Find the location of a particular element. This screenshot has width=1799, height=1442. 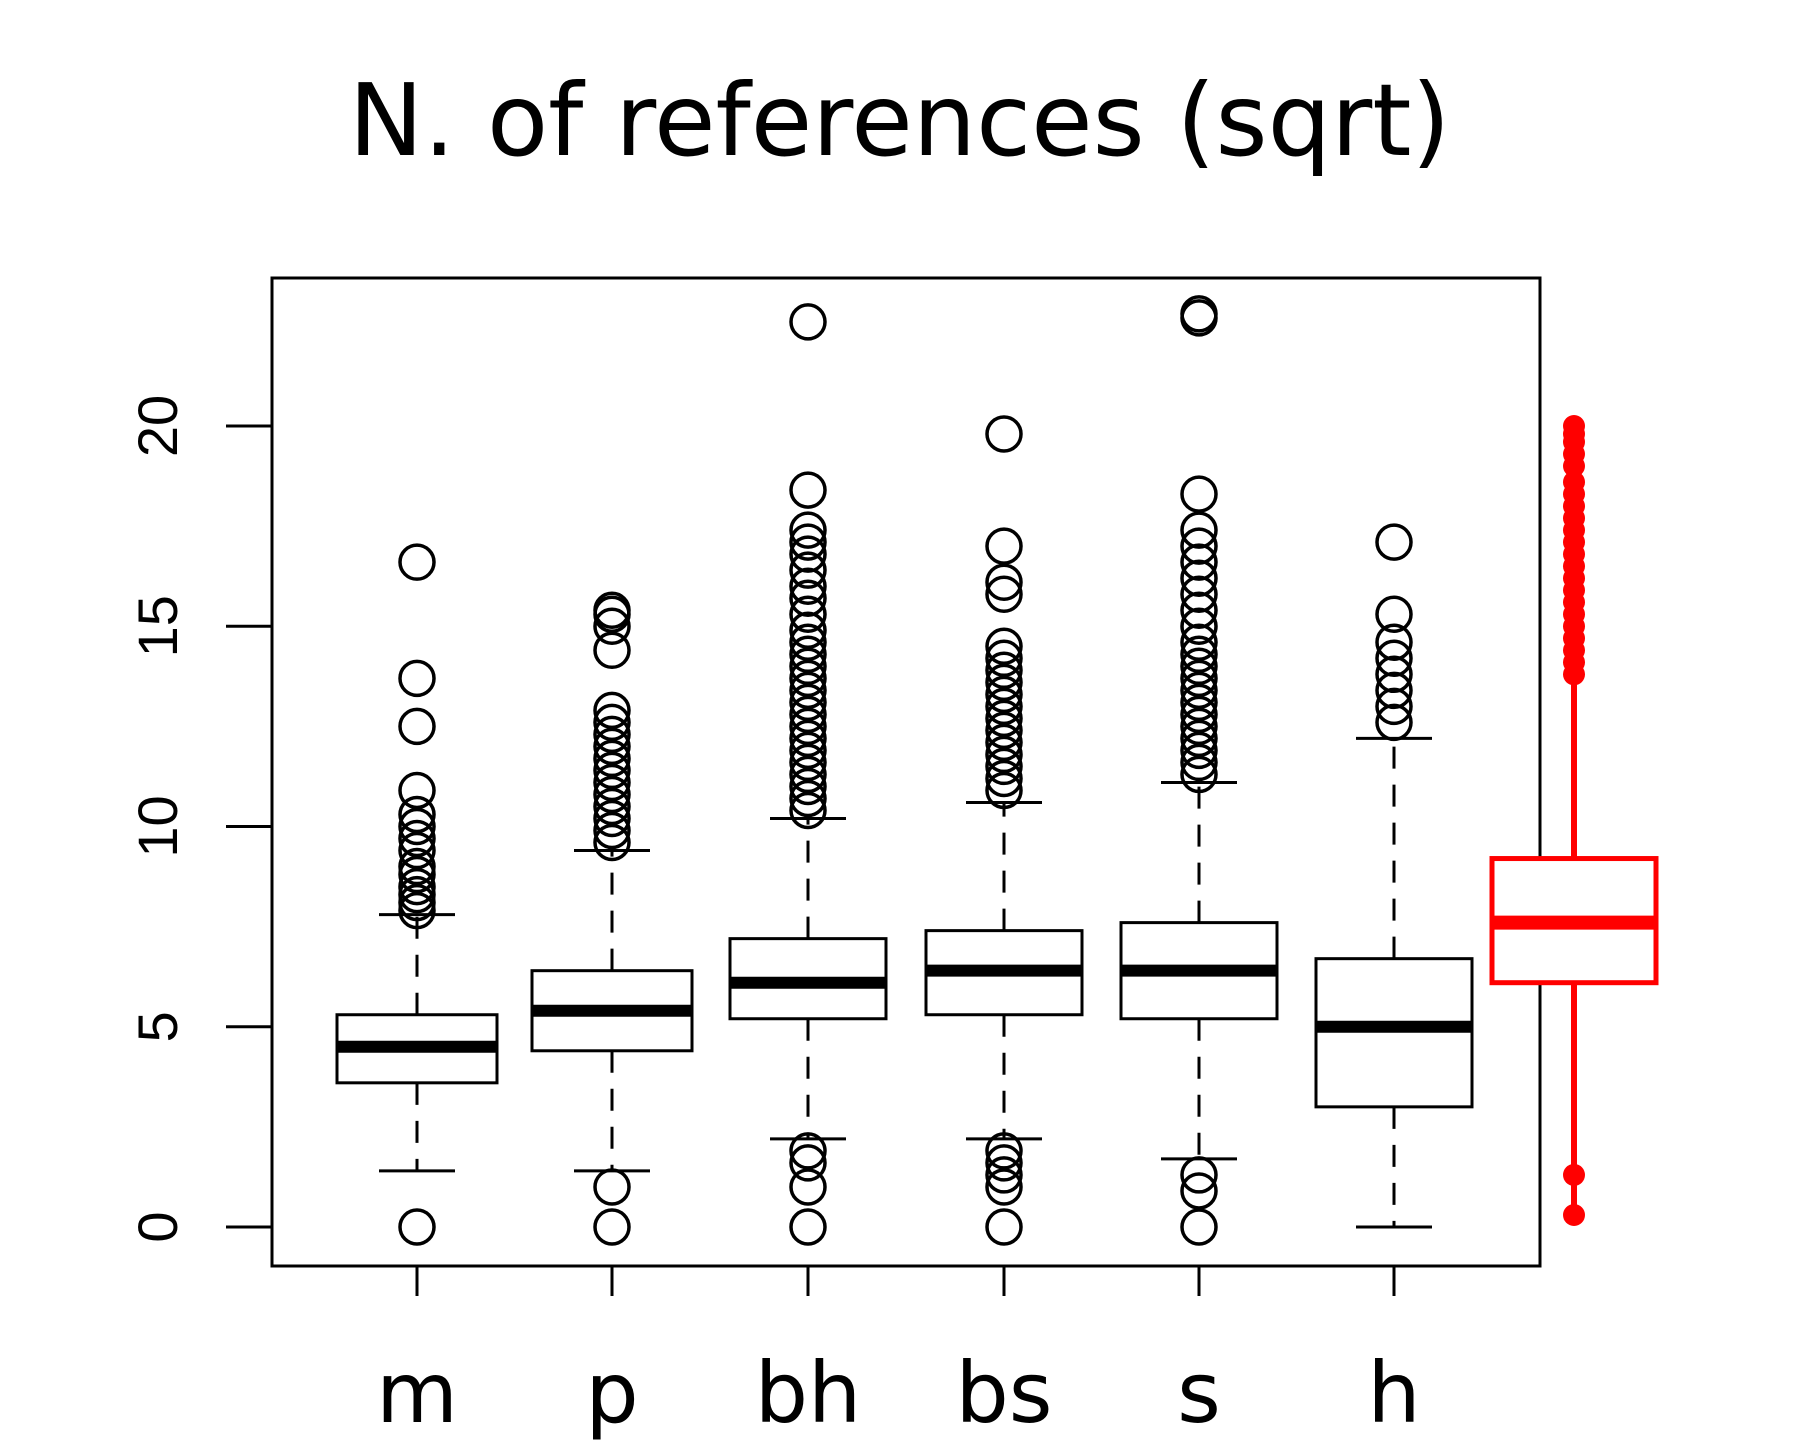

x-tick-label-s: s is located at coordinates (1199, 1393).